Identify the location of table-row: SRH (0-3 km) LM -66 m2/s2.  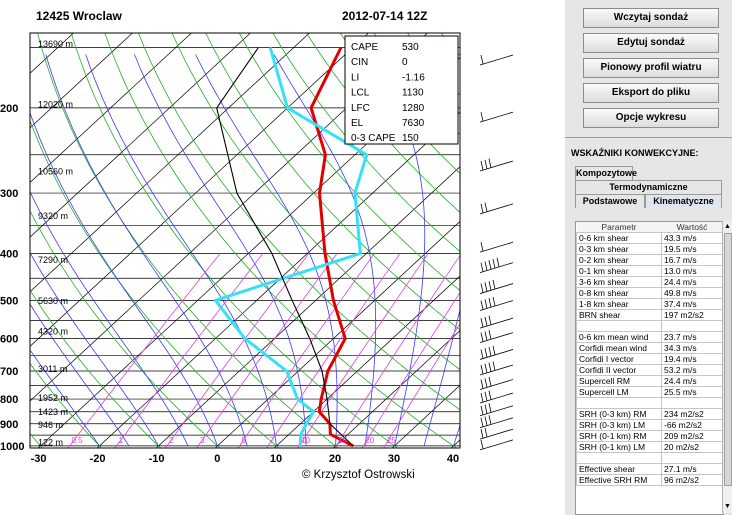
(649, 425).